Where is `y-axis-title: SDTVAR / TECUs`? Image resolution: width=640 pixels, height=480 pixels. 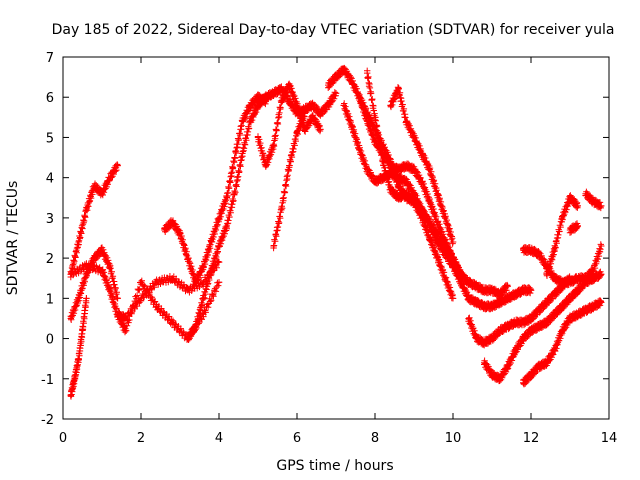 y-axis-title: SDTVAR / TECUs is located at coordinates (13, 238).